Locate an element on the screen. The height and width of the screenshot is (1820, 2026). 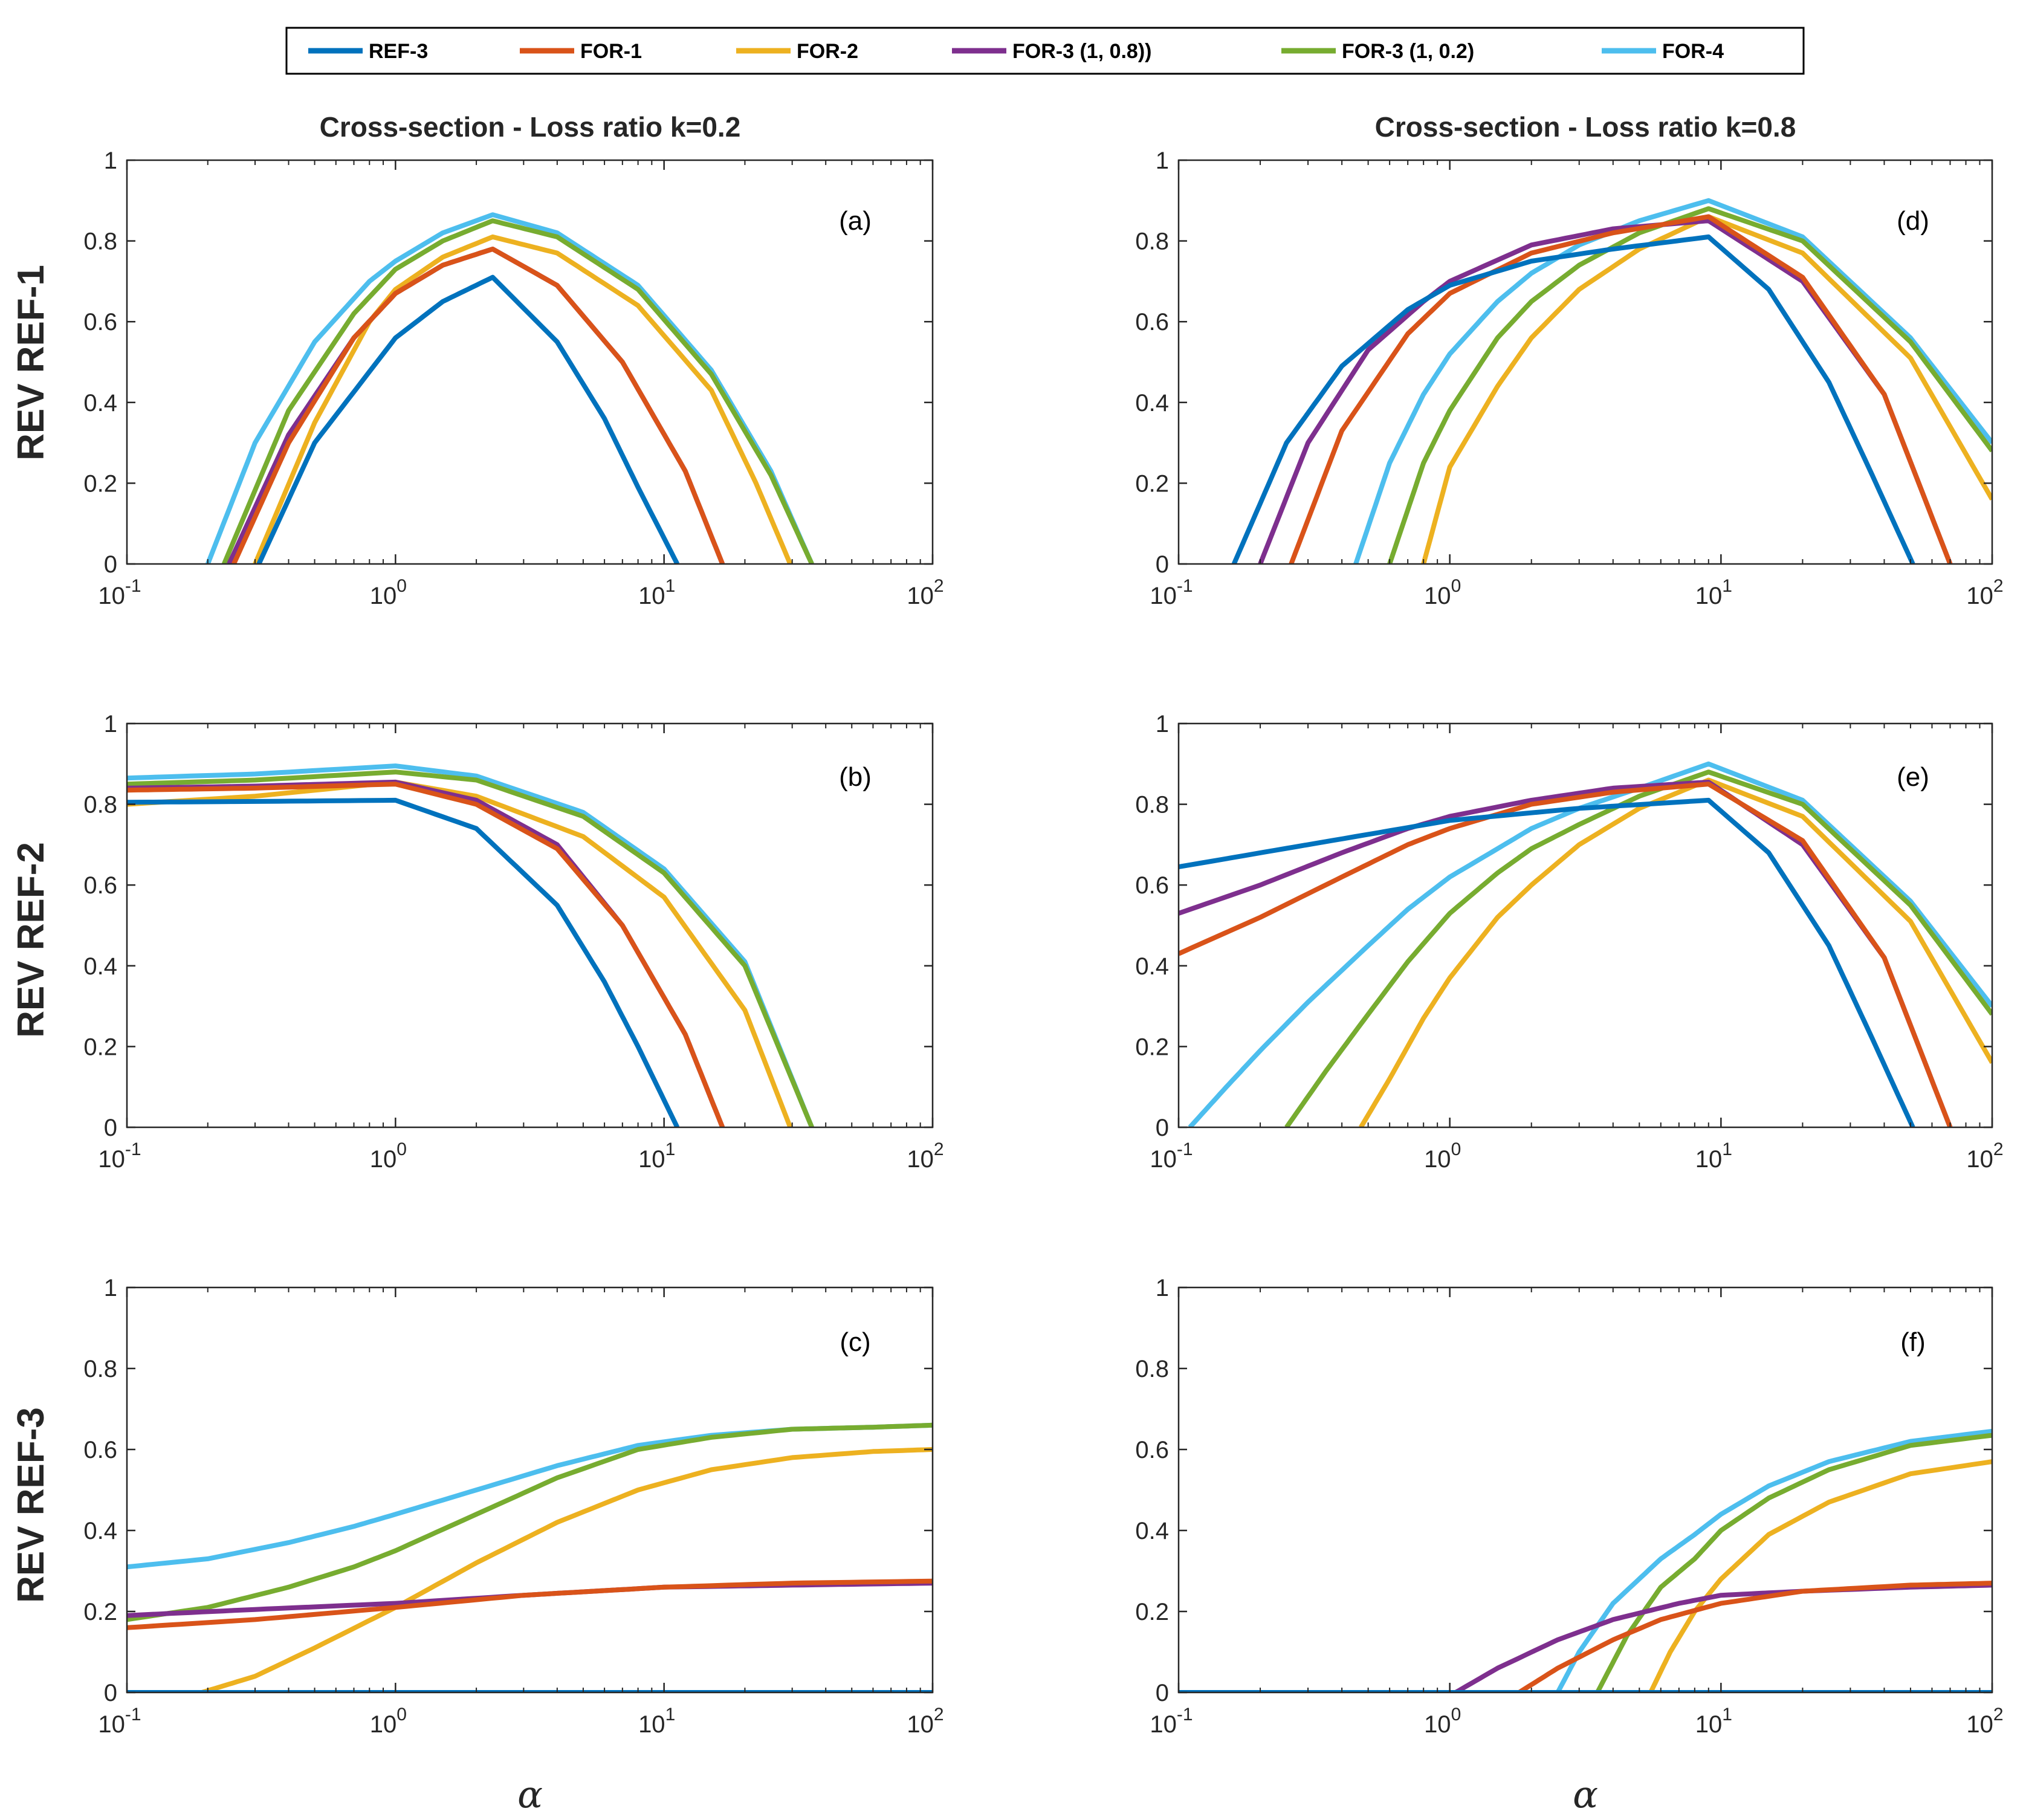
chart-panel-c: 0 0.2 0.4 0.6 0.8 1 10⁻¹ 10⁰ 10¹ 10² (c) is located at coordinates (513, 1506).